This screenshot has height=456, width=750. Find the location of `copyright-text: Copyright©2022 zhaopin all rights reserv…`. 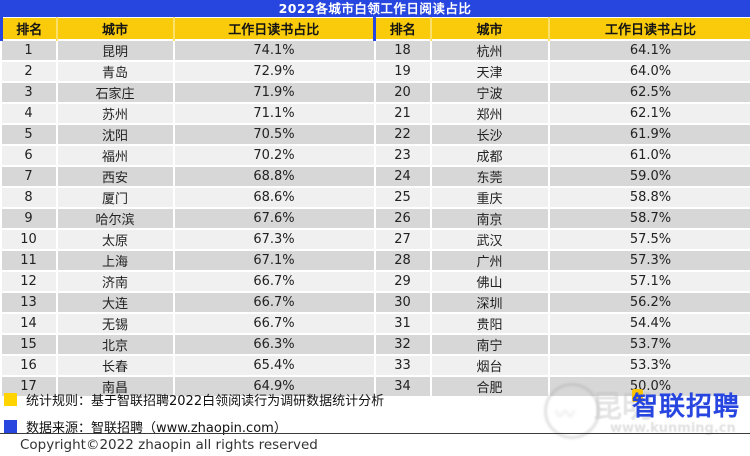

copyright-text: Copyright©2022 zhaopin all rights reserv… is located at coordinates (169, 445).